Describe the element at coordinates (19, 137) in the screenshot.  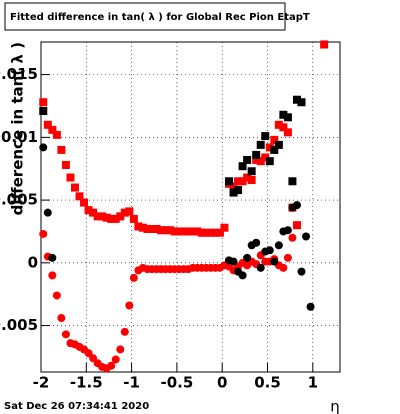
I see `y-tick-label: 0.01` at that location.